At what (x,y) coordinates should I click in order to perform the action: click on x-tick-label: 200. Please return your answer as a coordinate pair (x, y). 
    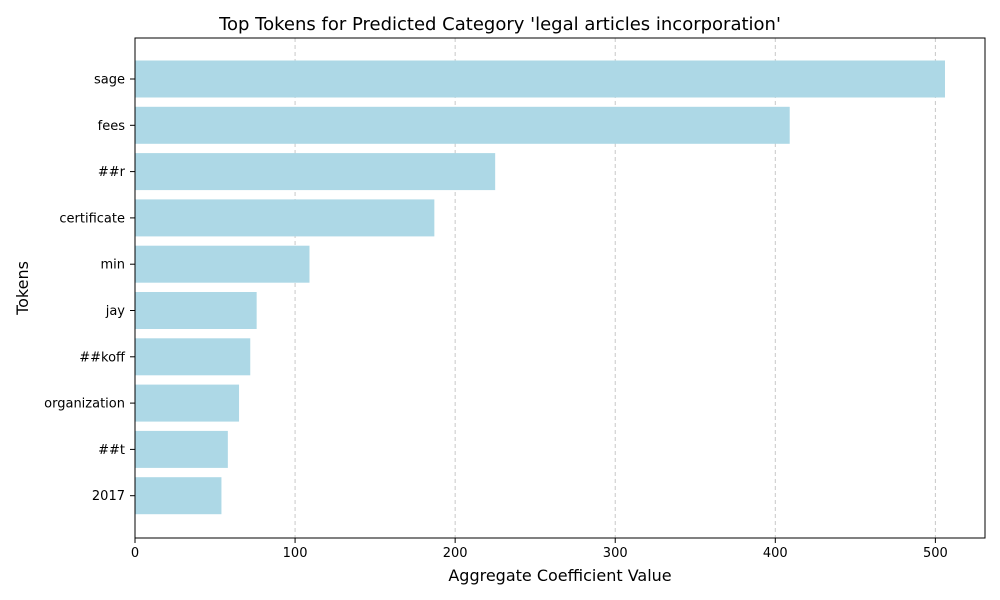
    Looking at the image, I should click on (455, 553).